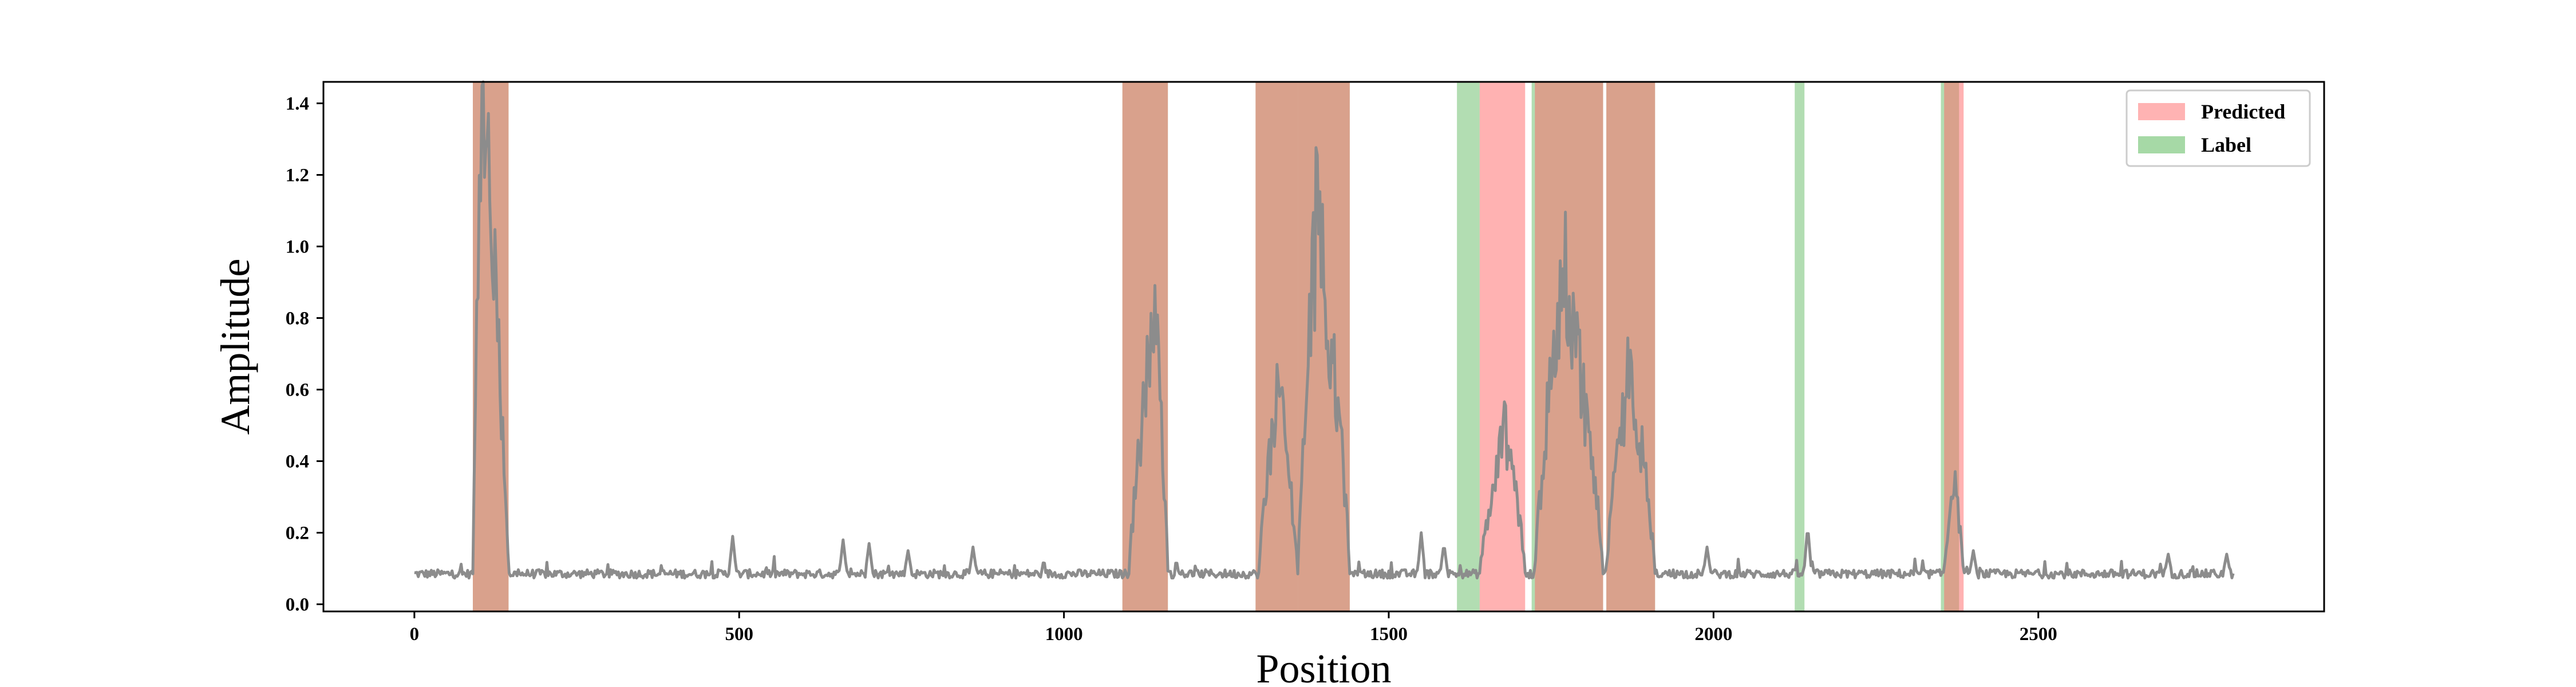 Image resolution: width=2576 pixels, height=687 pixels. I want to click on legend-label-label: Label, so click(2226, 144).